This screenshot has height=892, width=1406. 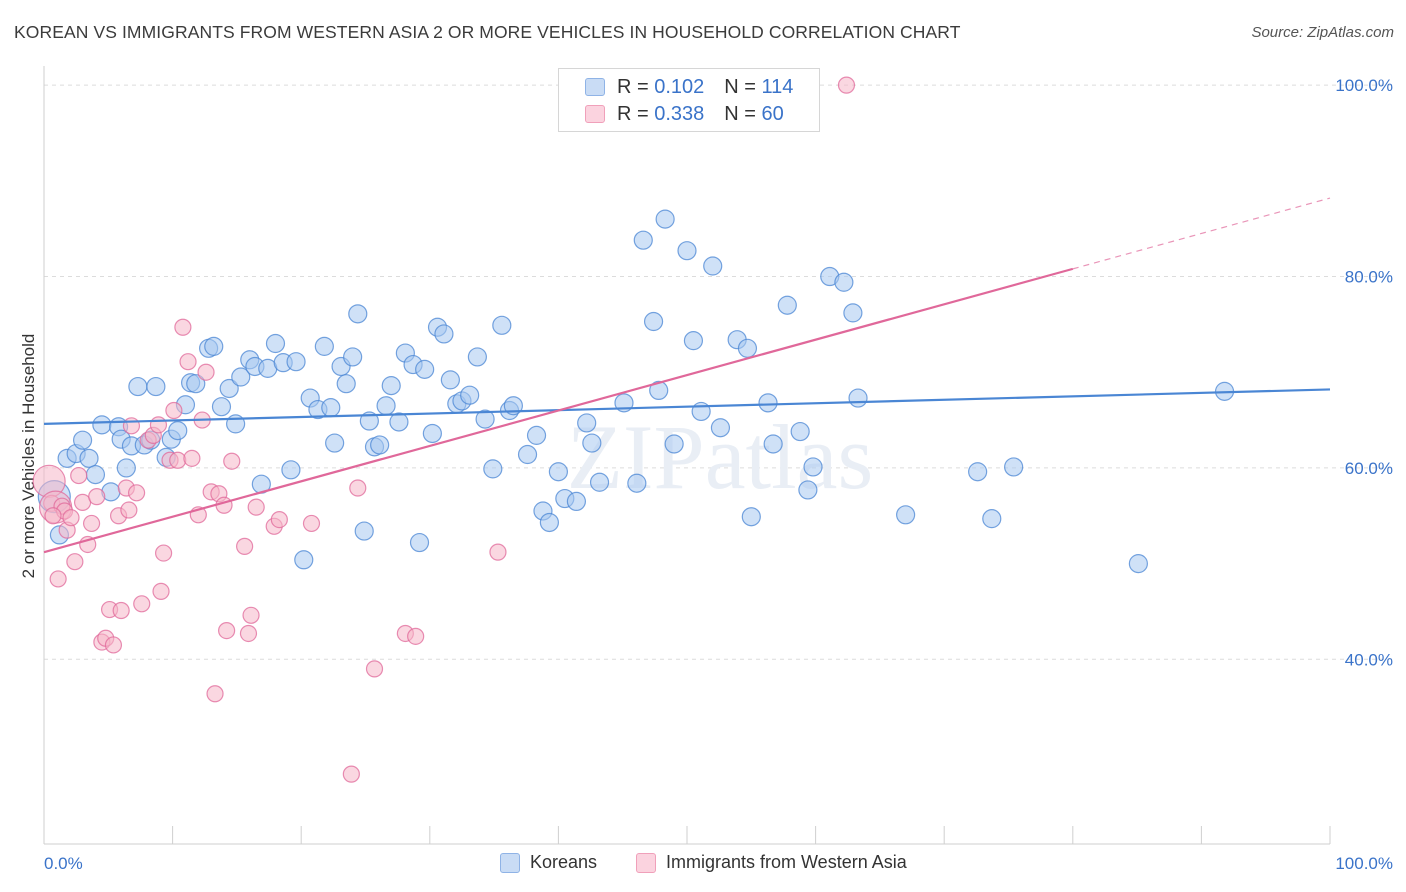 I want to click on bottom-legend-koreans: Koreans, so click(x=548, y=862).